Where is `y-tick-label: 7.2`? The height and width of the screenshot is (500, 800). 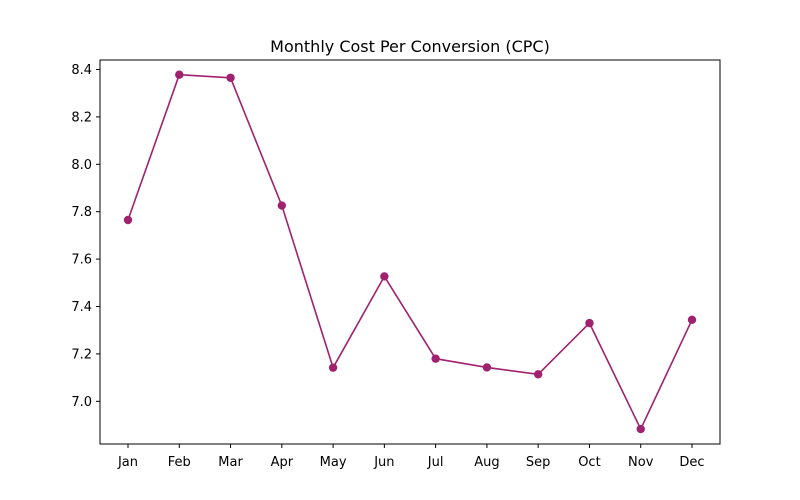 y-tick-label: 7.2 is located at coordinates (81, 354).